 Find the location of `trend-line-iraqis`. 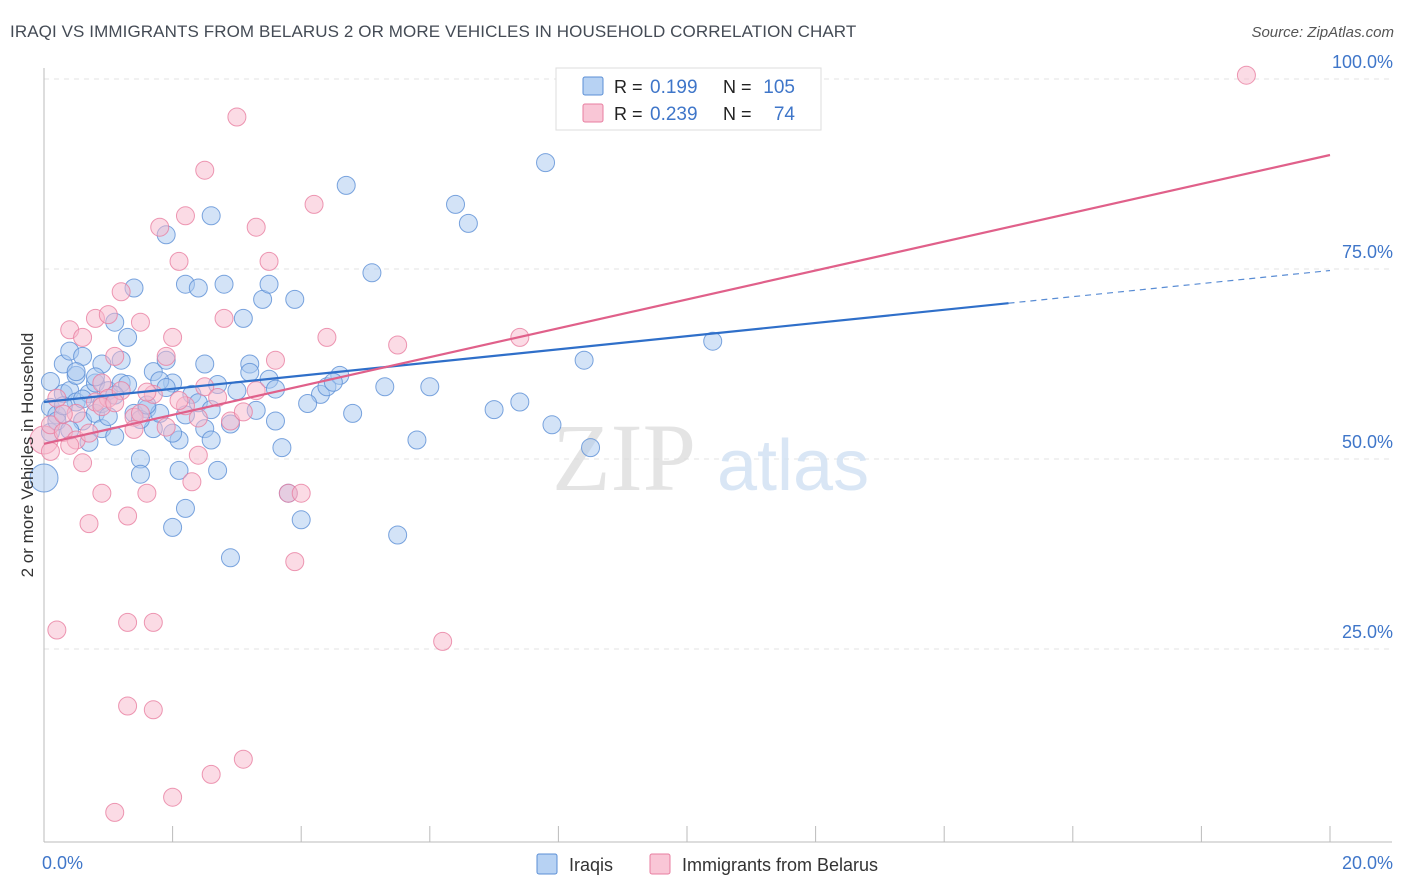

trend-line-iraqis is located at coordinates (526, 353).